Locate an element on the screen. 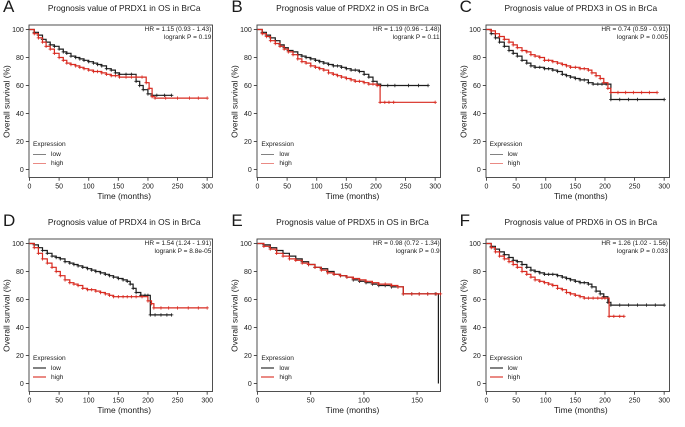  panel-title: Prognosis value of PRDX4 in OS in BrCa is located at coordinates (124, 221).